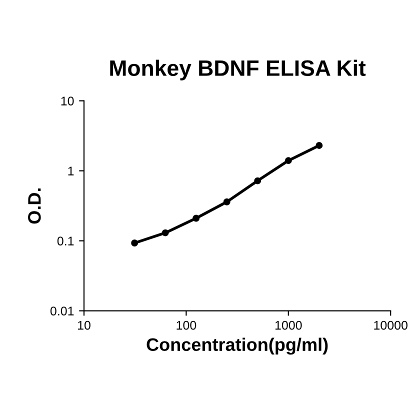 The width and height of the screenshot is (420, 420). What do you see at coordinates (62, 311) in the screenshot?
I see `y-tick-label: 0.01` at bounding box center [62, 311].